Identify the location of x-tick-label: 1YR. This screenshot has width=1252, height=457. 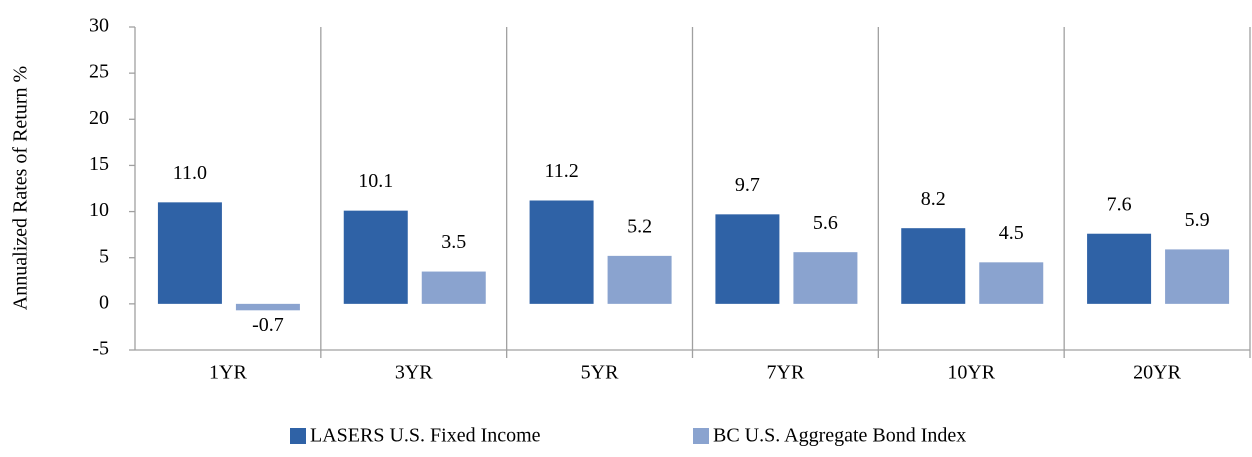
(228, 373).